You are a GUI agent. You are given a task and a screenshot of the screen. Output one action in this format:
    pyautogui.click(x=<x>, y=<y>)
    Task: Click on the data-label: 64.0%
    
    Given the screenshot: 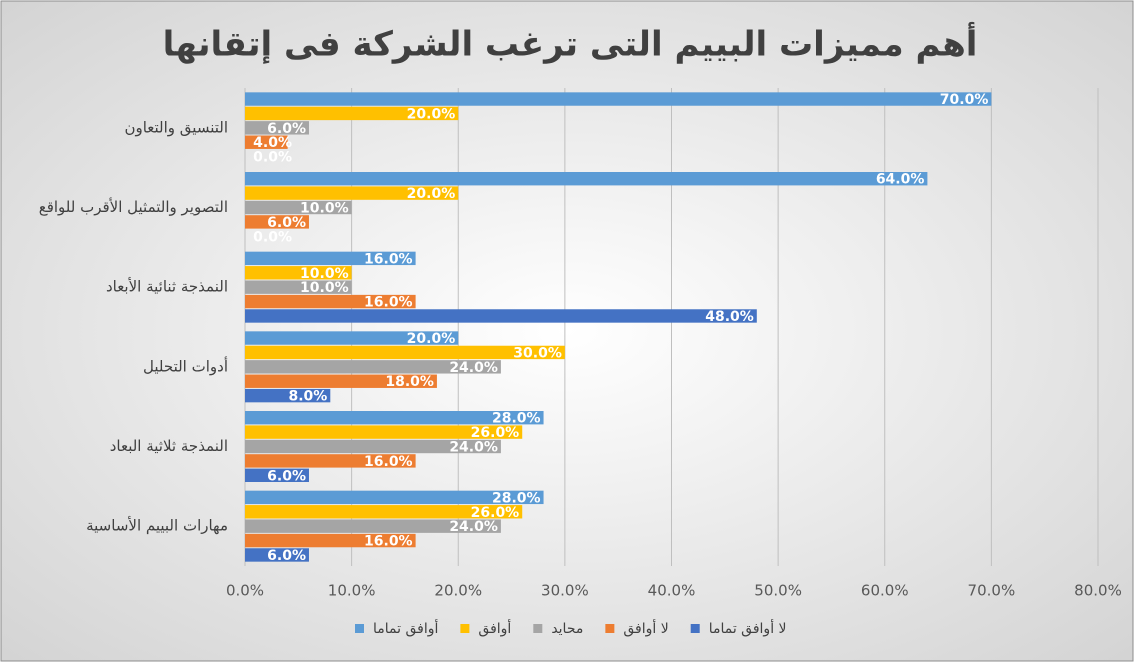 What is the action you would take?
    pyautogui.click(x=900, y=180)
    